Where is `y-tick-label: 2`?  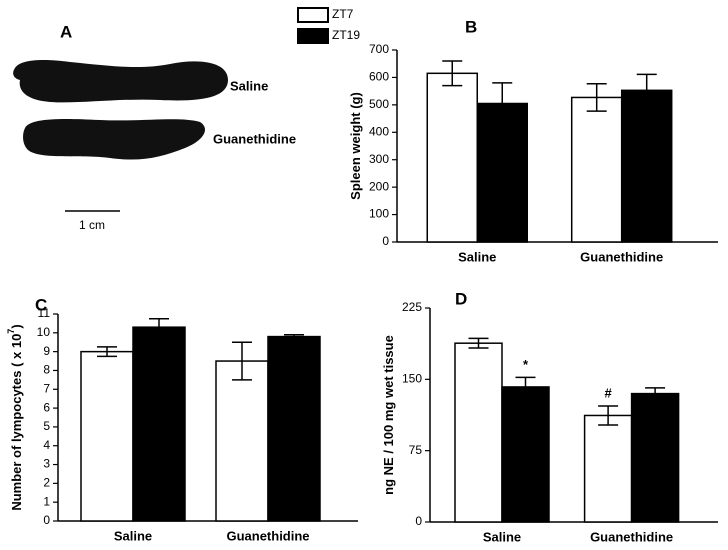
y-tick-label: 2 is located at coordinates (46, 483).